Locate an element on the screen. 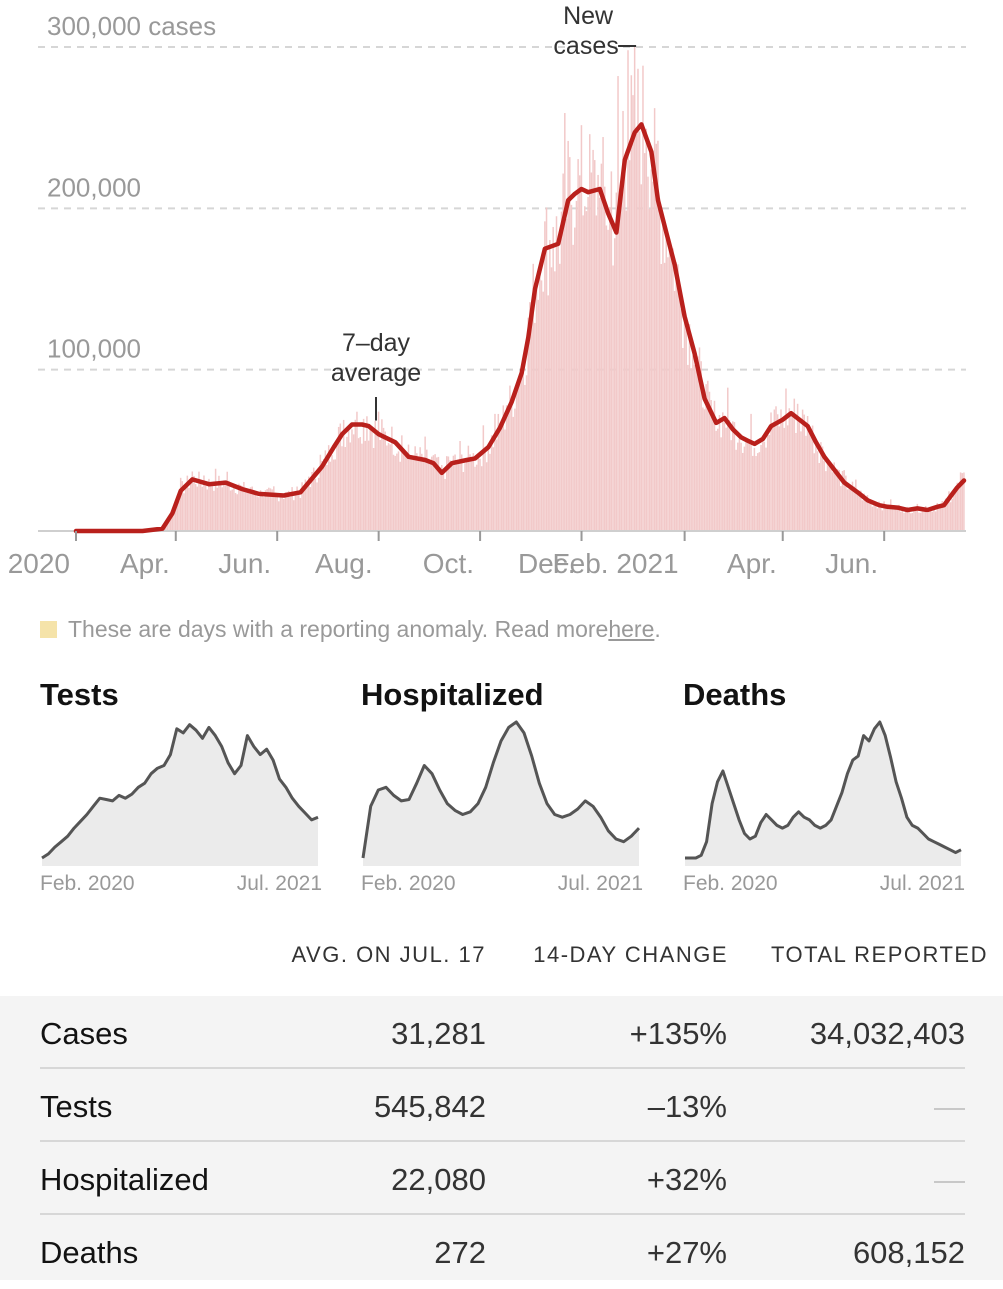 The height and width of the screenshot is (1289, 1003). deaths-mini-chart: Deaths Feb. 2020 Jul. 2021 is located at coordinates (828, 790).